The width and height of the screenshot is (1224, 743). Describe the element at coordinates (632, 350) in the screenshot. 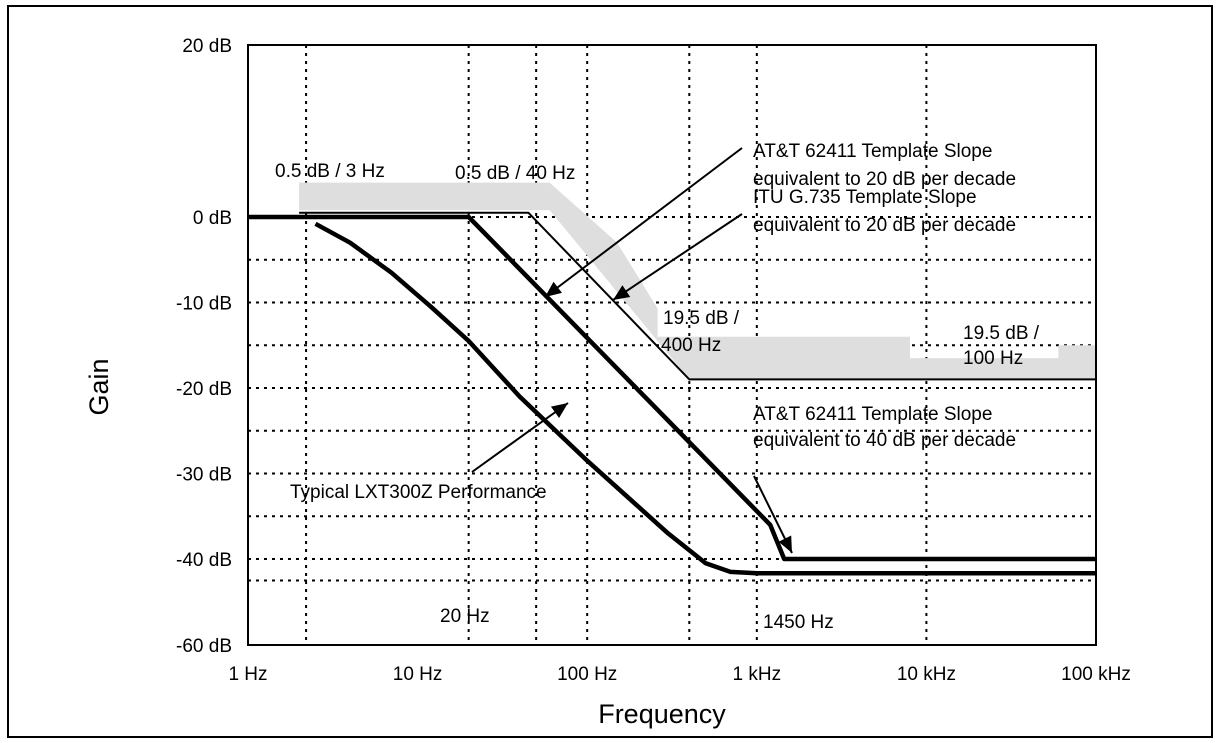

I see `annotation-arrows` at that location.